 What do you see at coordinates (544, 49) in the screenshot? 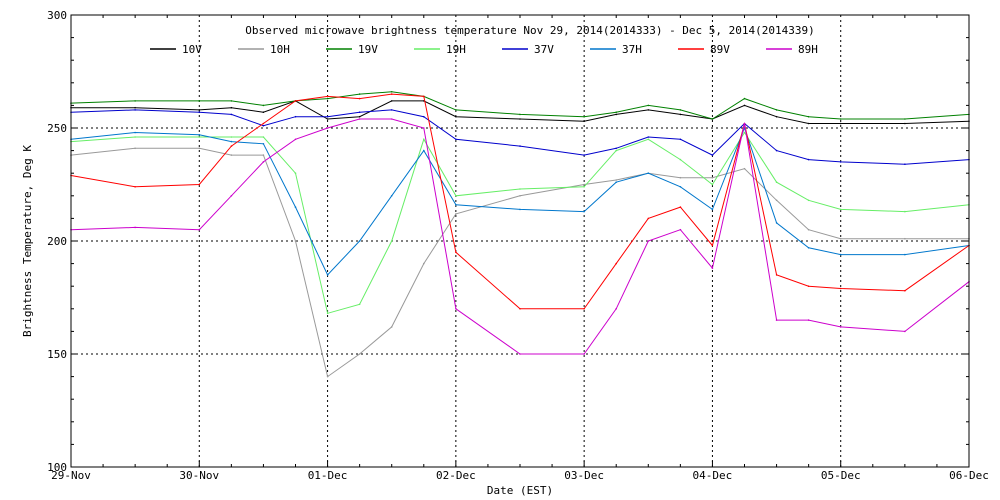
I see `legend-label-37V: 37V` at bounding box center [544, 49].